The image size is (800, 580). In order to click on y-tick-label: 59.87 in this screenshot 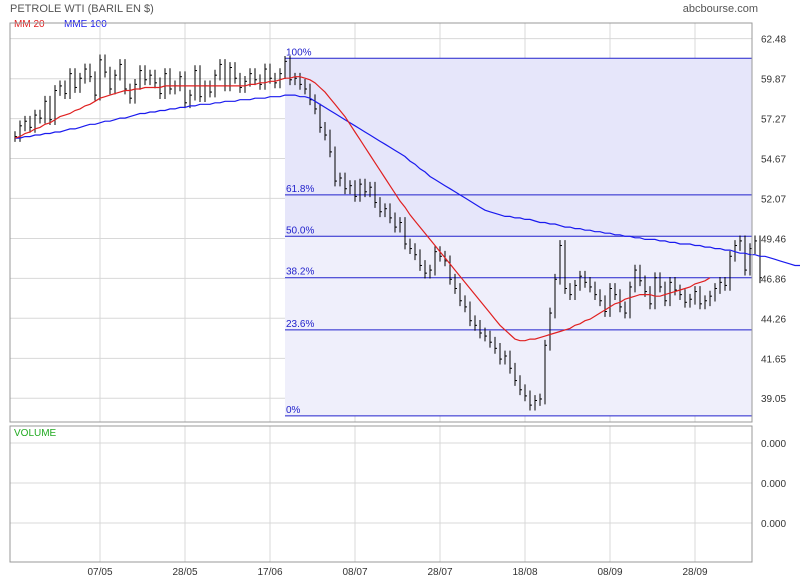, I will do `click(773, 80)`.